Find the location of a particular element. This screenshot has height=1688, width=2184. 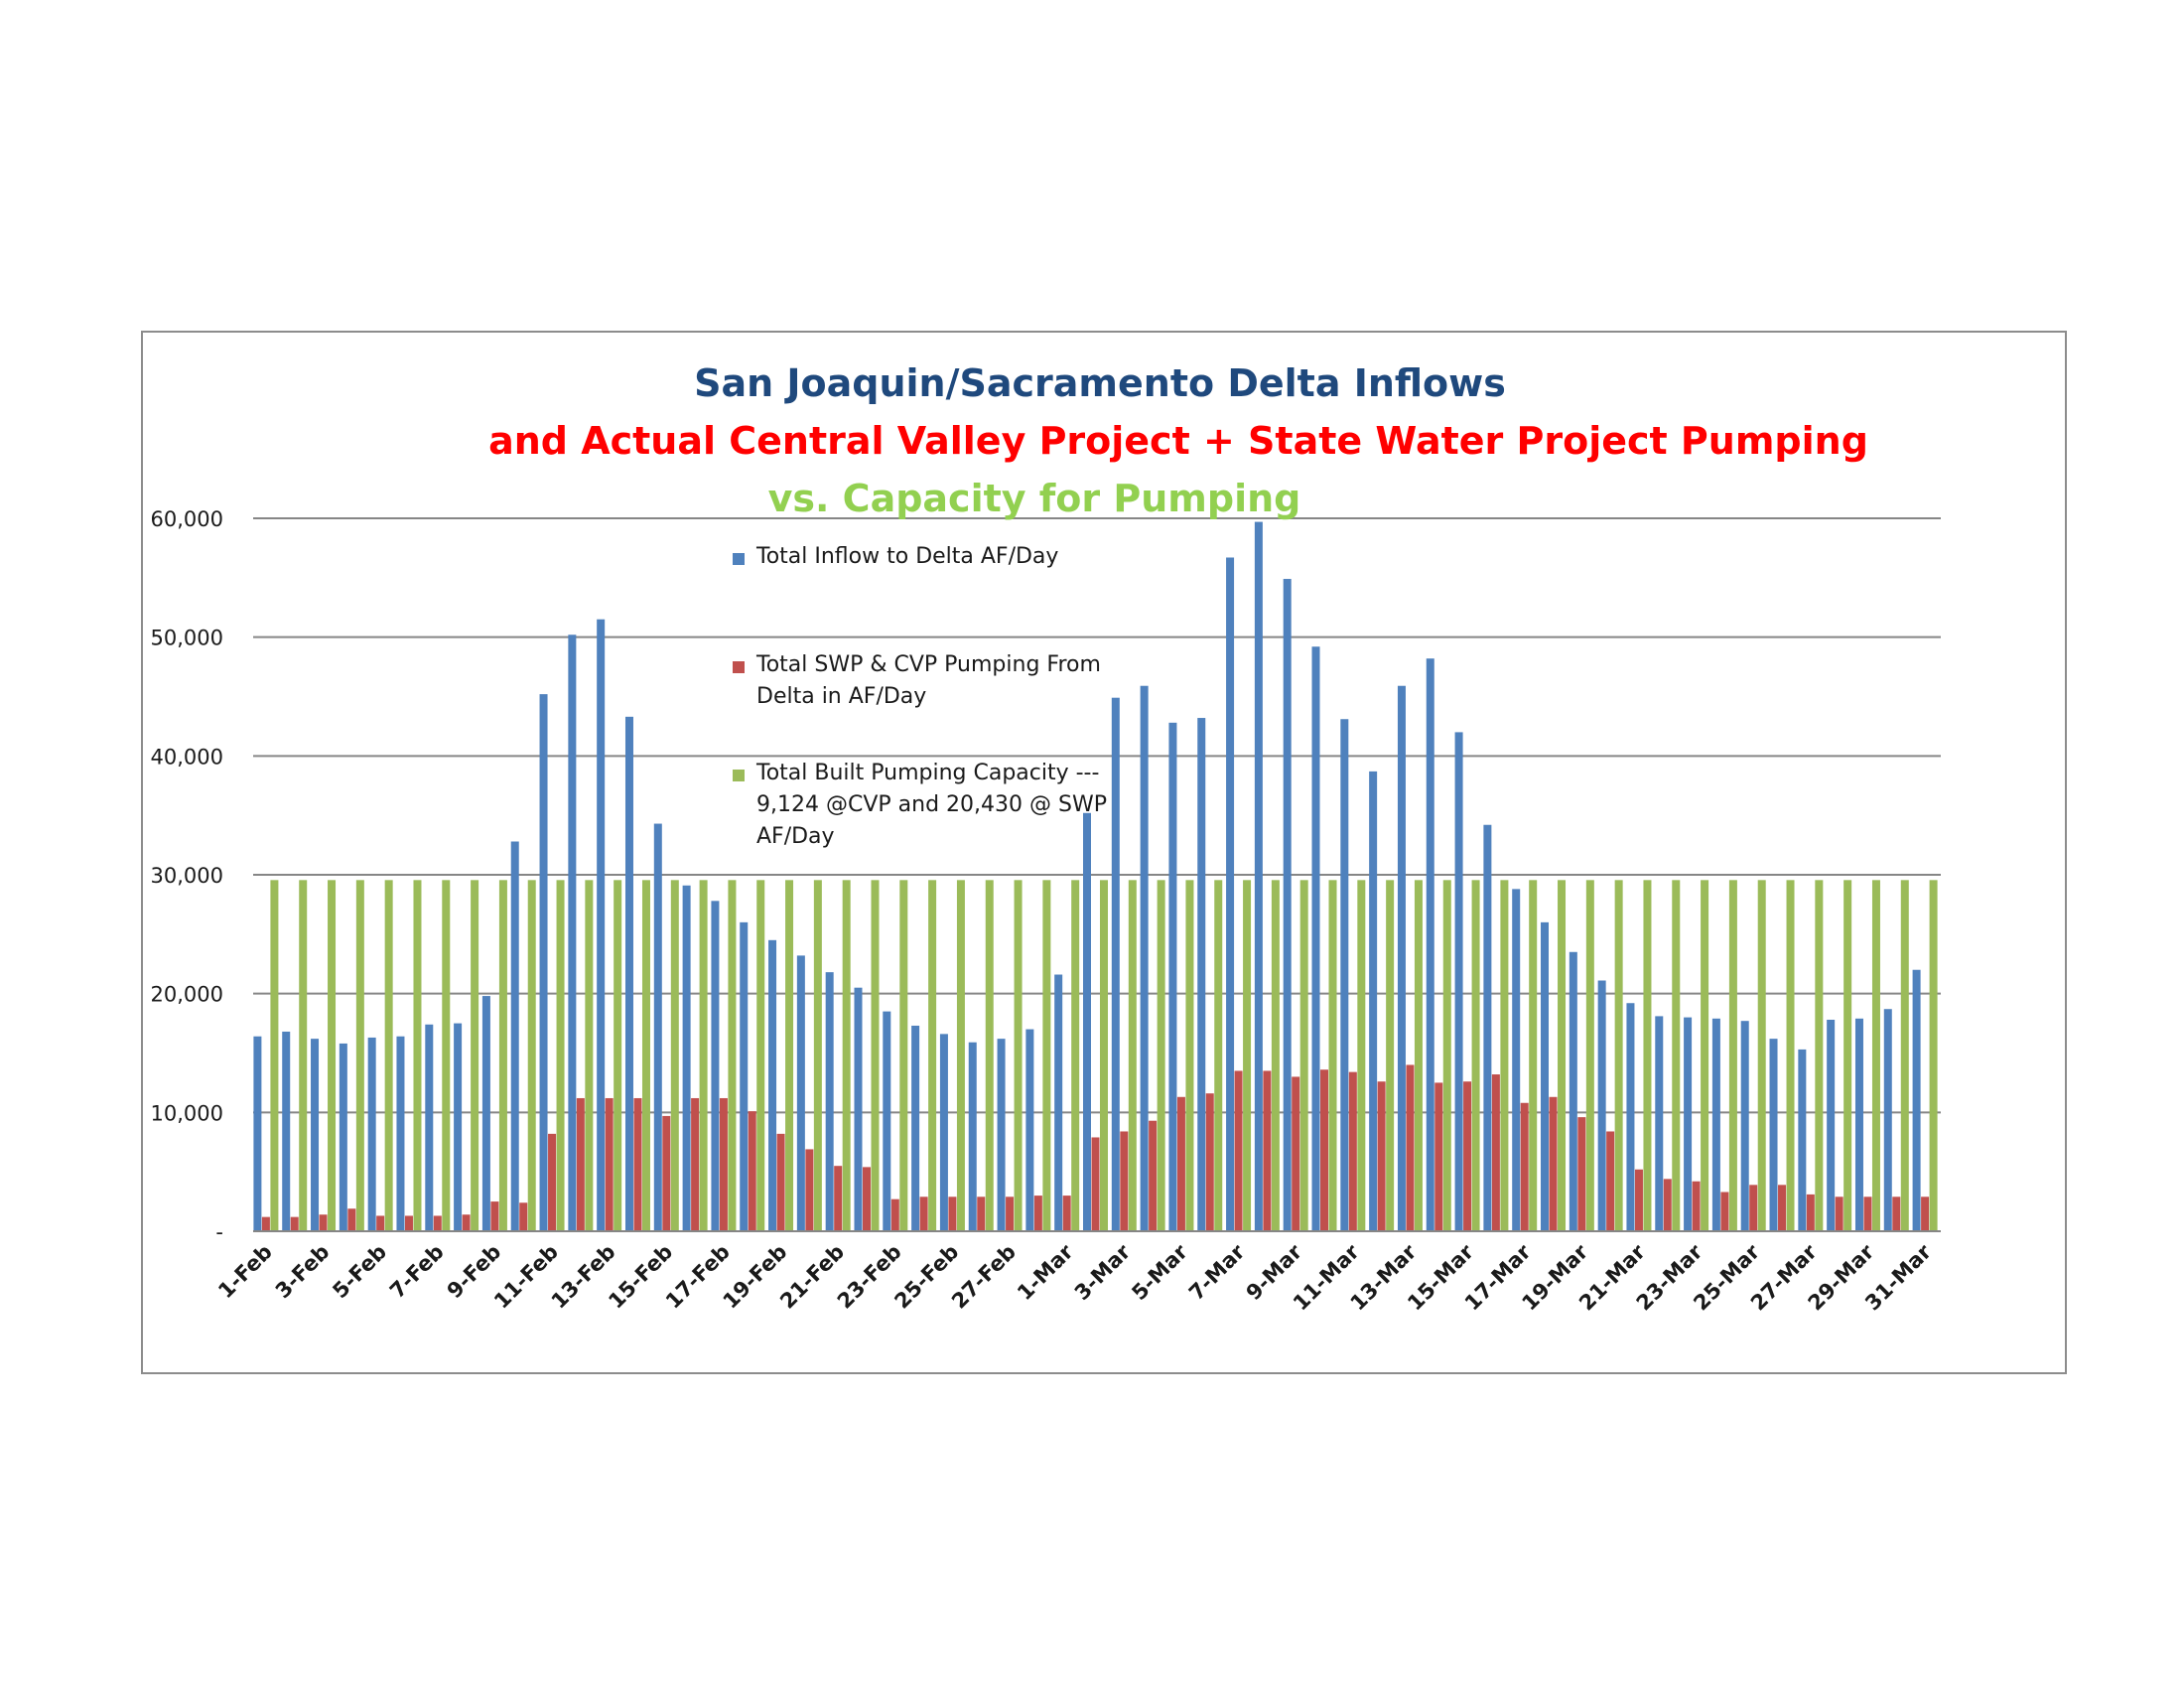

y-tick-label: 40,000 is located at coordinates (187, 757).